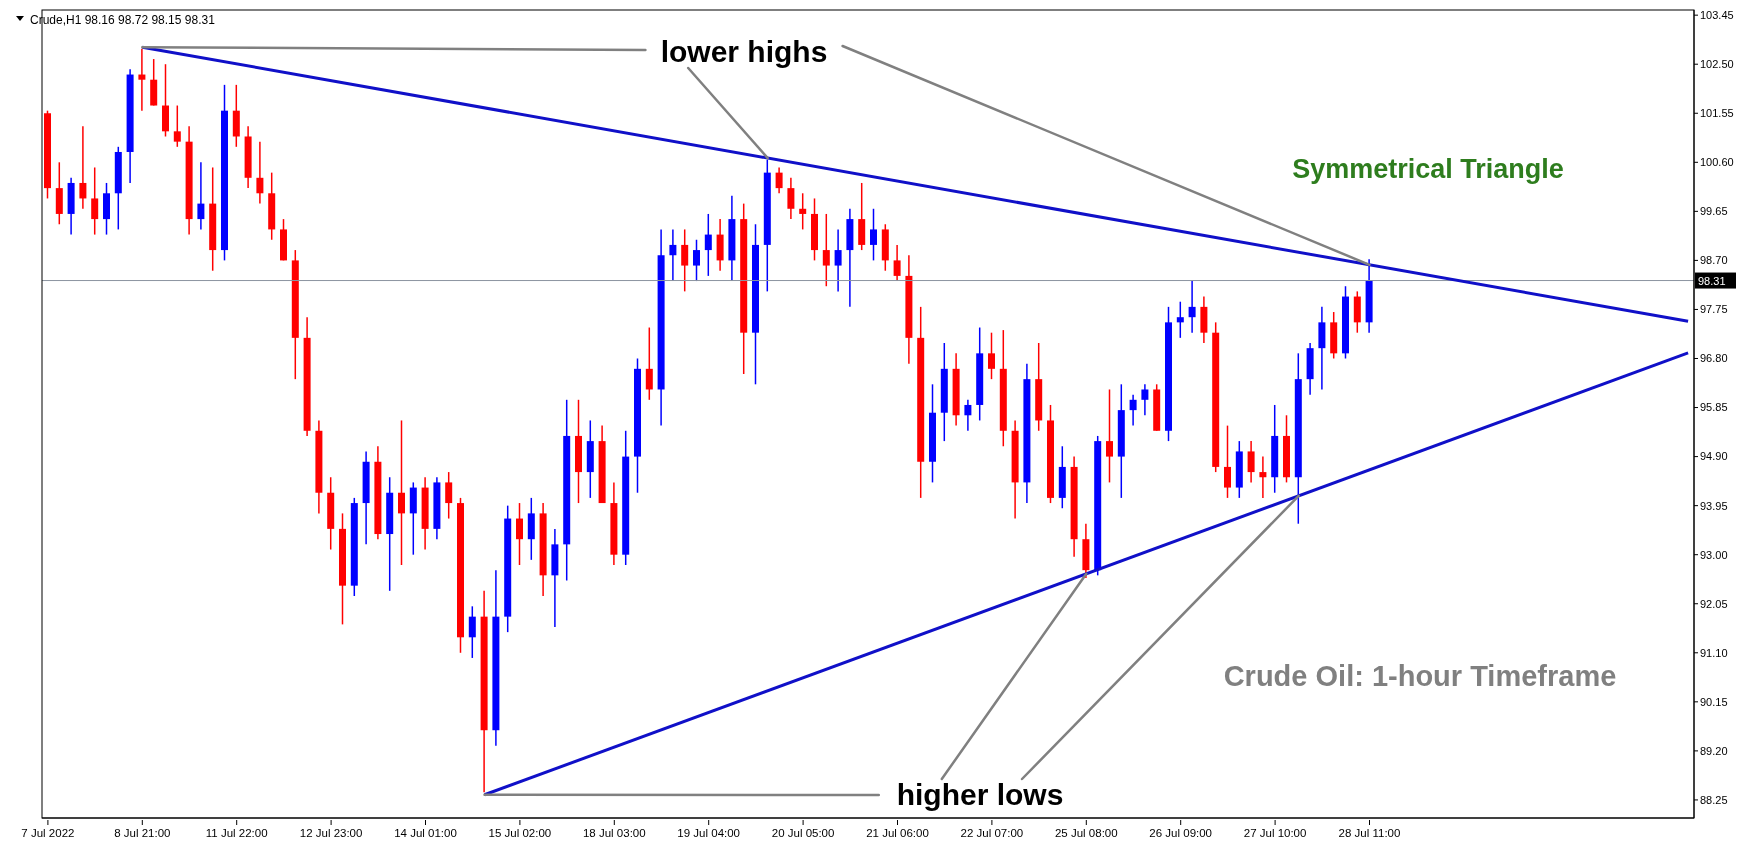 This screenshot has width=1746, height=850. Describe the element at coordinates (1714, 554) in the screenshot. I see `y-tick-label: 93.00` at that location.